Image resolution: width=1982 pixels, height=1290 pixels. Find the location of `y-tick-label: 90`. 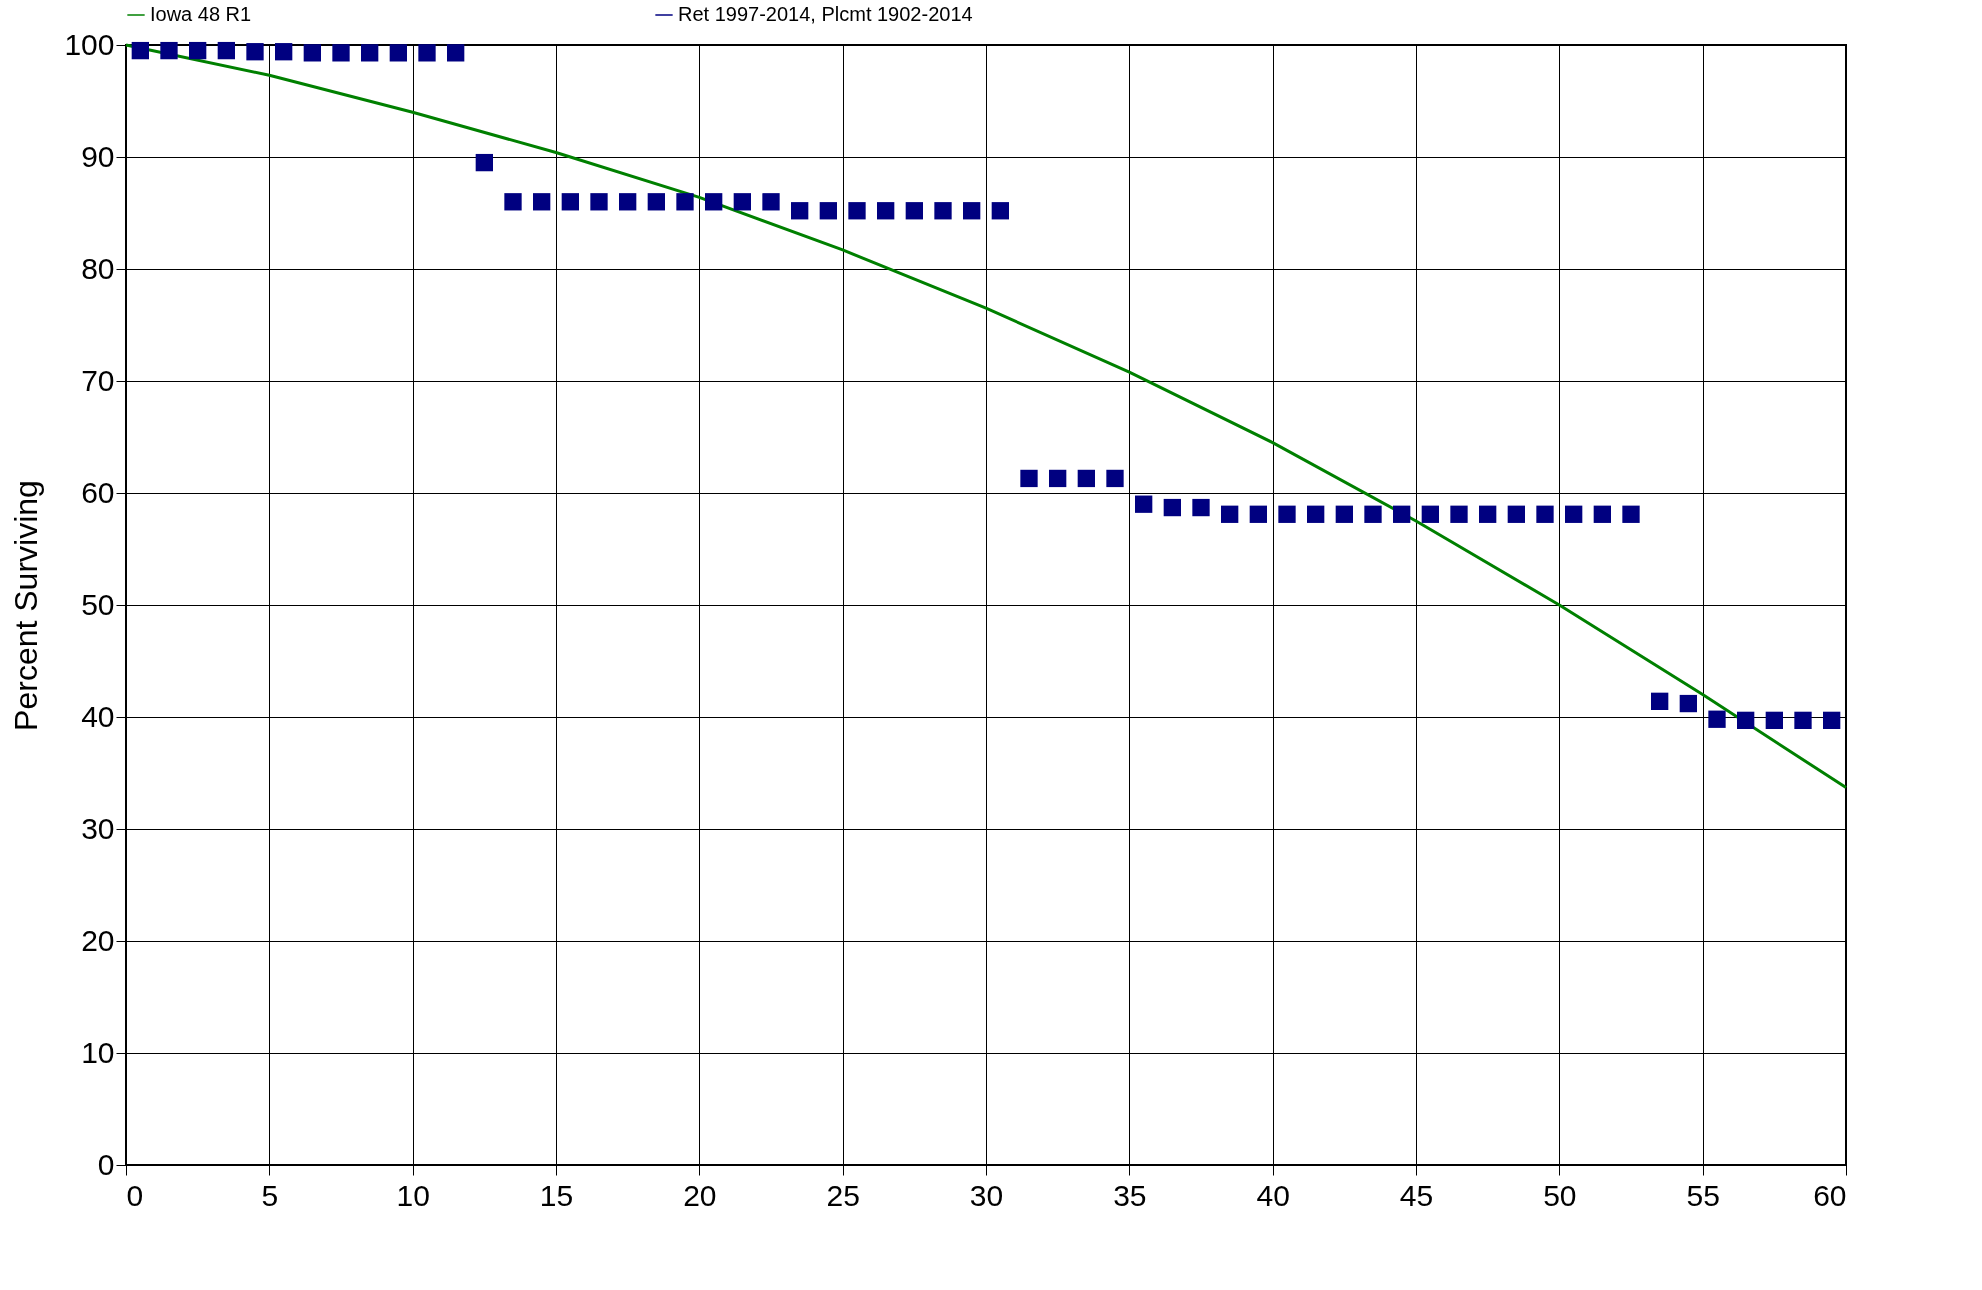

y-tick-label: 90 is located at coordinates (98, 156).